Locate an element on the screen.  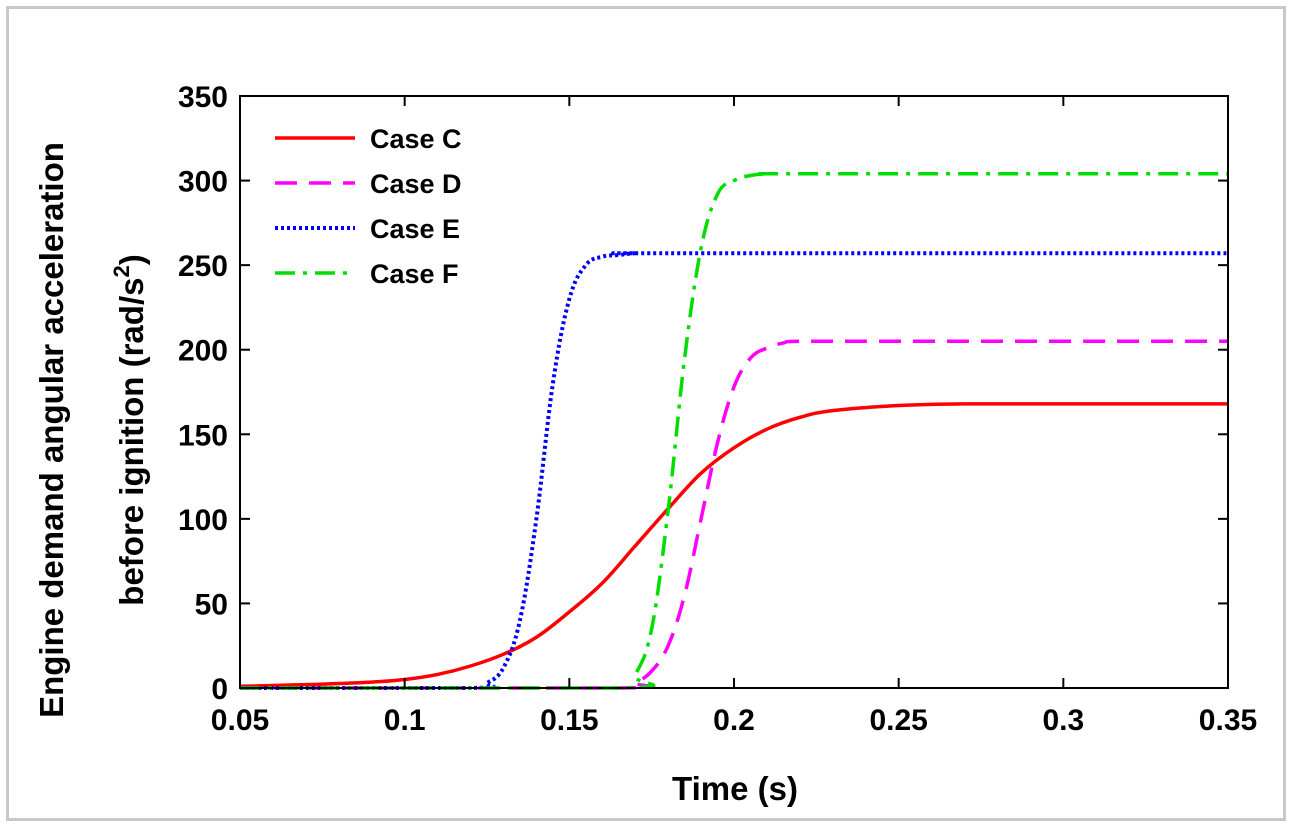
y-tick-label: 300 is located at coordinates (203, 182).